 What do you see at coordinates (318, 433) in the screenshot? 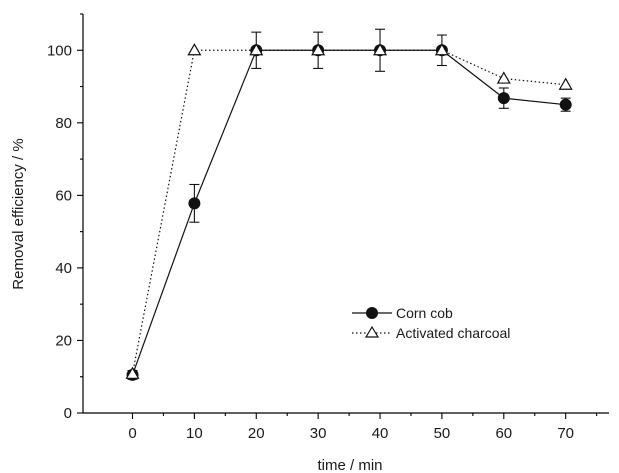
I see `x-tick-label: 30` at bounding box center [318, 433].